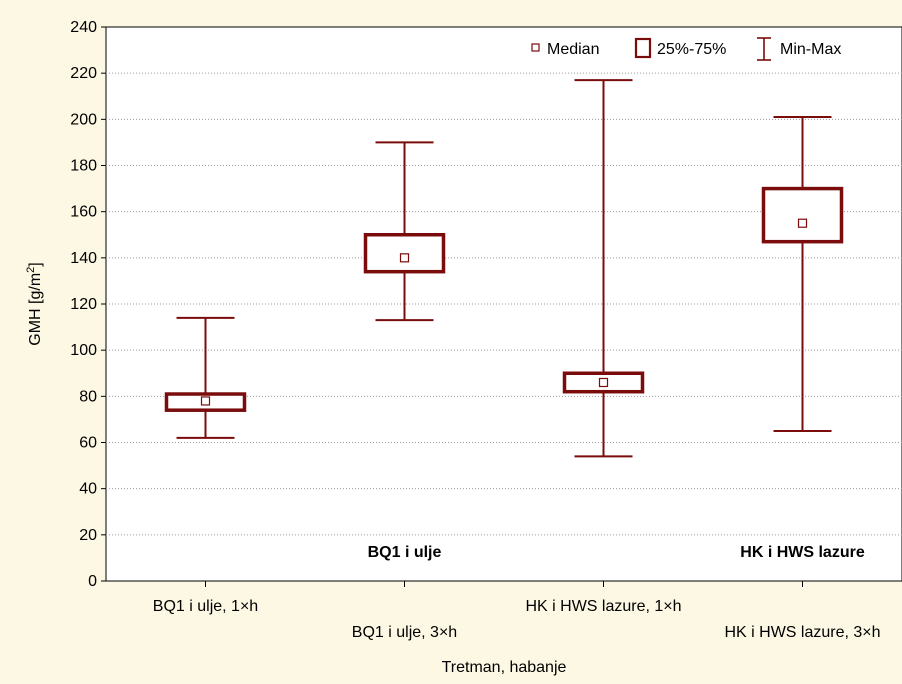  I want to click on legend-box-swatch, so click(643, 48).